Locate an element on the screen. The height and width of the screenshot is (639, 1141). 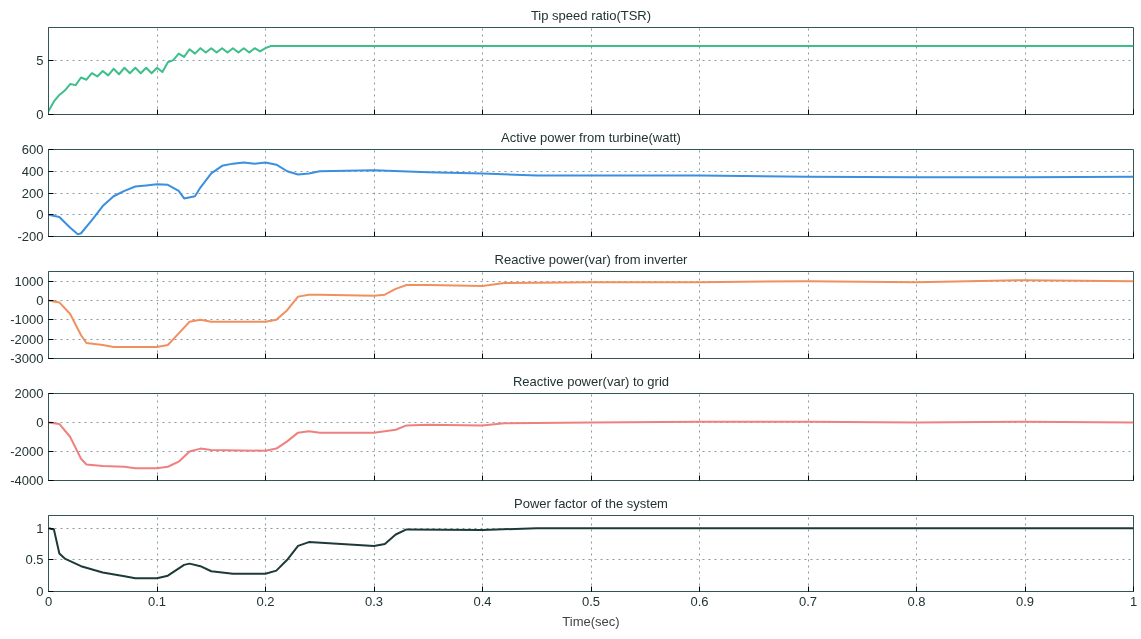
chart-title: Active power from turbine(watt) is located at coordinates (591, 137).